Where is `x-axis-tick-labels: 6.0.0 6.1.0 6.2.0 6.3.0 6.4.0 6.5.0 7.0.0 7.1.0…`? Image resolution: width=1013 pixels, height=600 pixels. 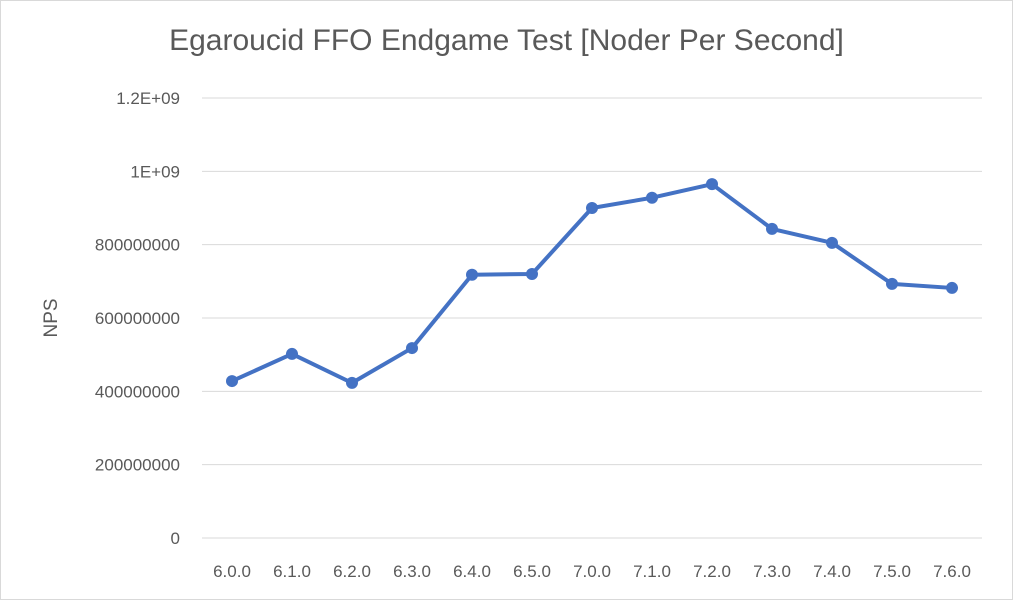
x-axis-tick-labels: 6.0.0 6.1.0 6.2.0 6.3.0 6.4.0 6.5.0 7.0.0 7.1.0… is located at coordinates (592, 571).